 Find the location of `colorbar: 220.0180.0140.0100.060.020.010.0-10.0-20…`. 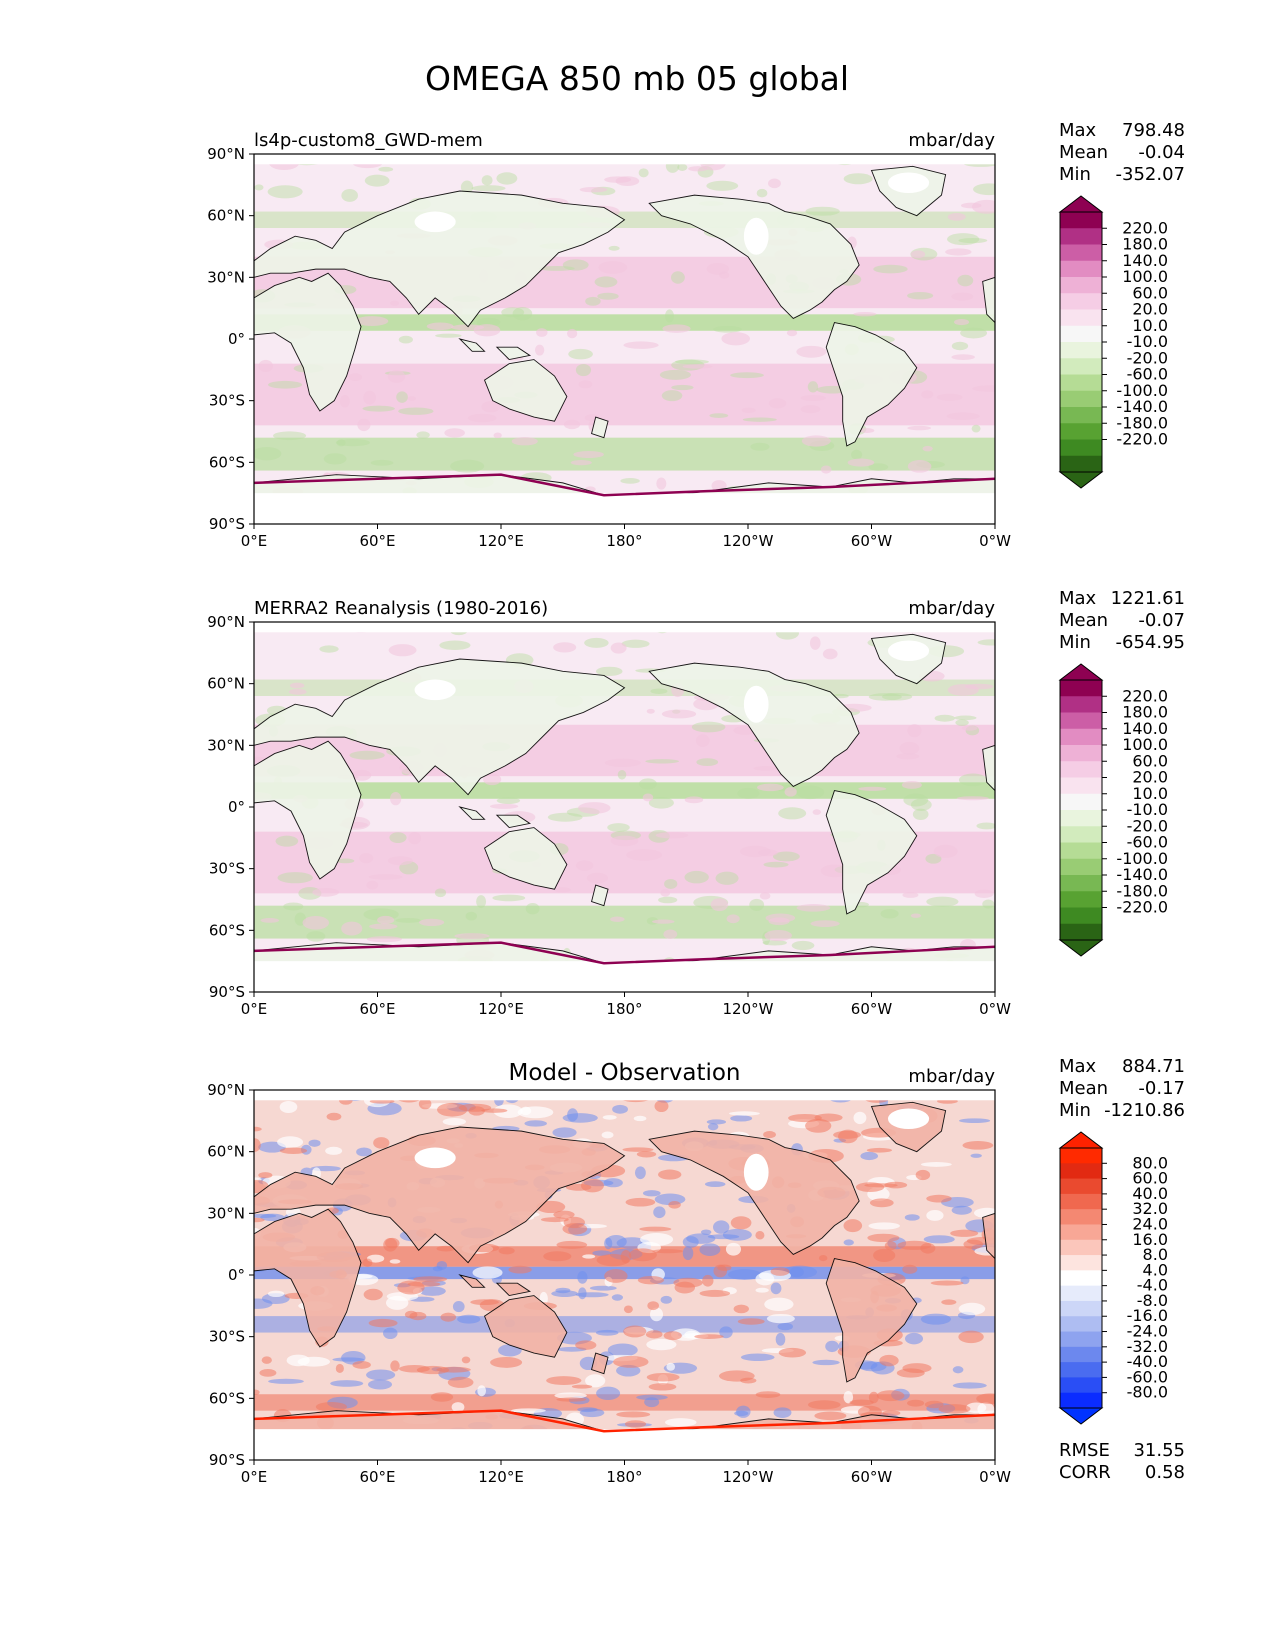

colorbar: 220.0180.0140.0100.060.020.010.0-10.0-20… is located at coordinates (1113, 342).